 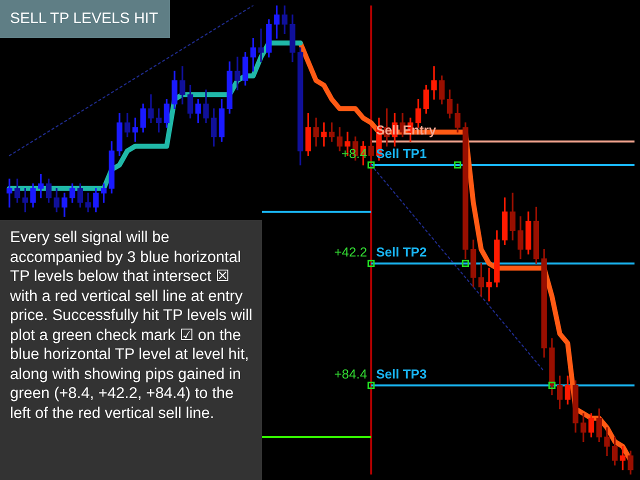 I want to click on chart-title: SELL TP LEVELS HIT, so click(x=85, y=19).